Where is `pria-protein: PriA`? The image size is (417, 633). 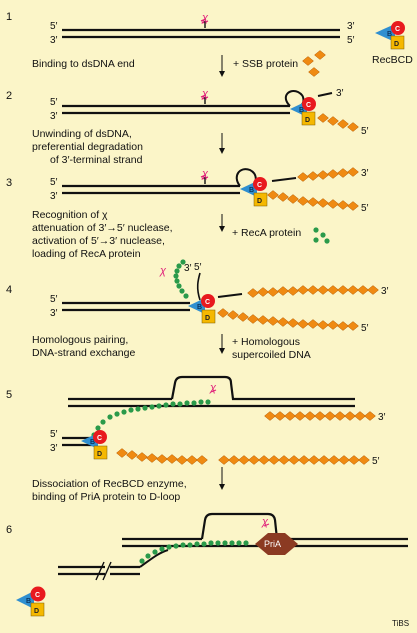 pria-protein: PriA is located at coordinates (276, 544).